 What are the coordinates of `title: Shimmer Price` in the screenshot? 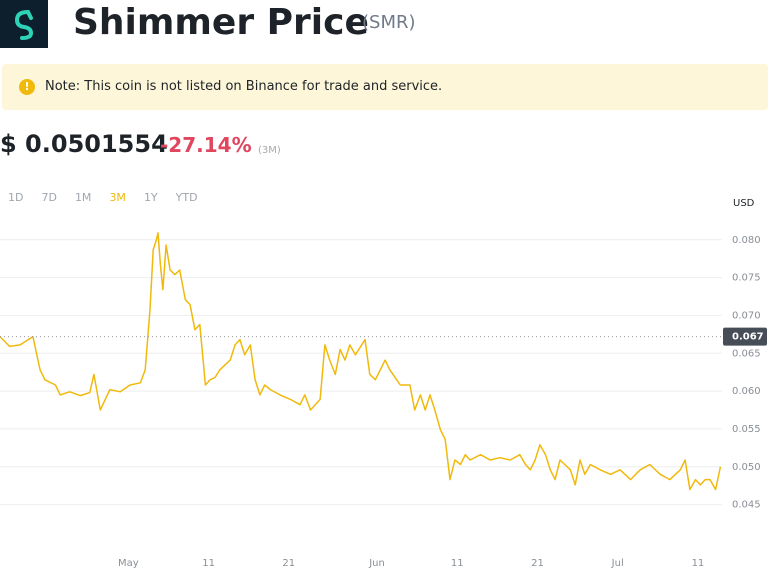 It's located at (221, 22).